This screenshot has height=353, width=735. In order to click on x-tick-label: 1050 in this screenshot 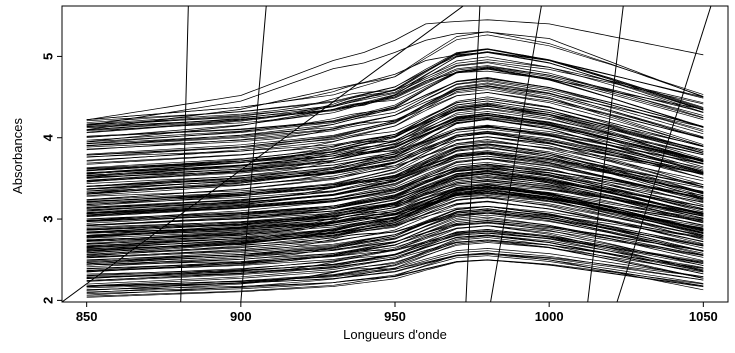, I will do `click(703, 316)`.